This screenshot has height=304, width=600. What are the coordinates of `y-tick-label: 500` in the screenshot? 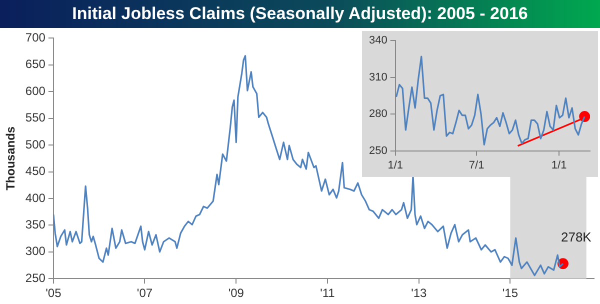 It's located at (35, 144).